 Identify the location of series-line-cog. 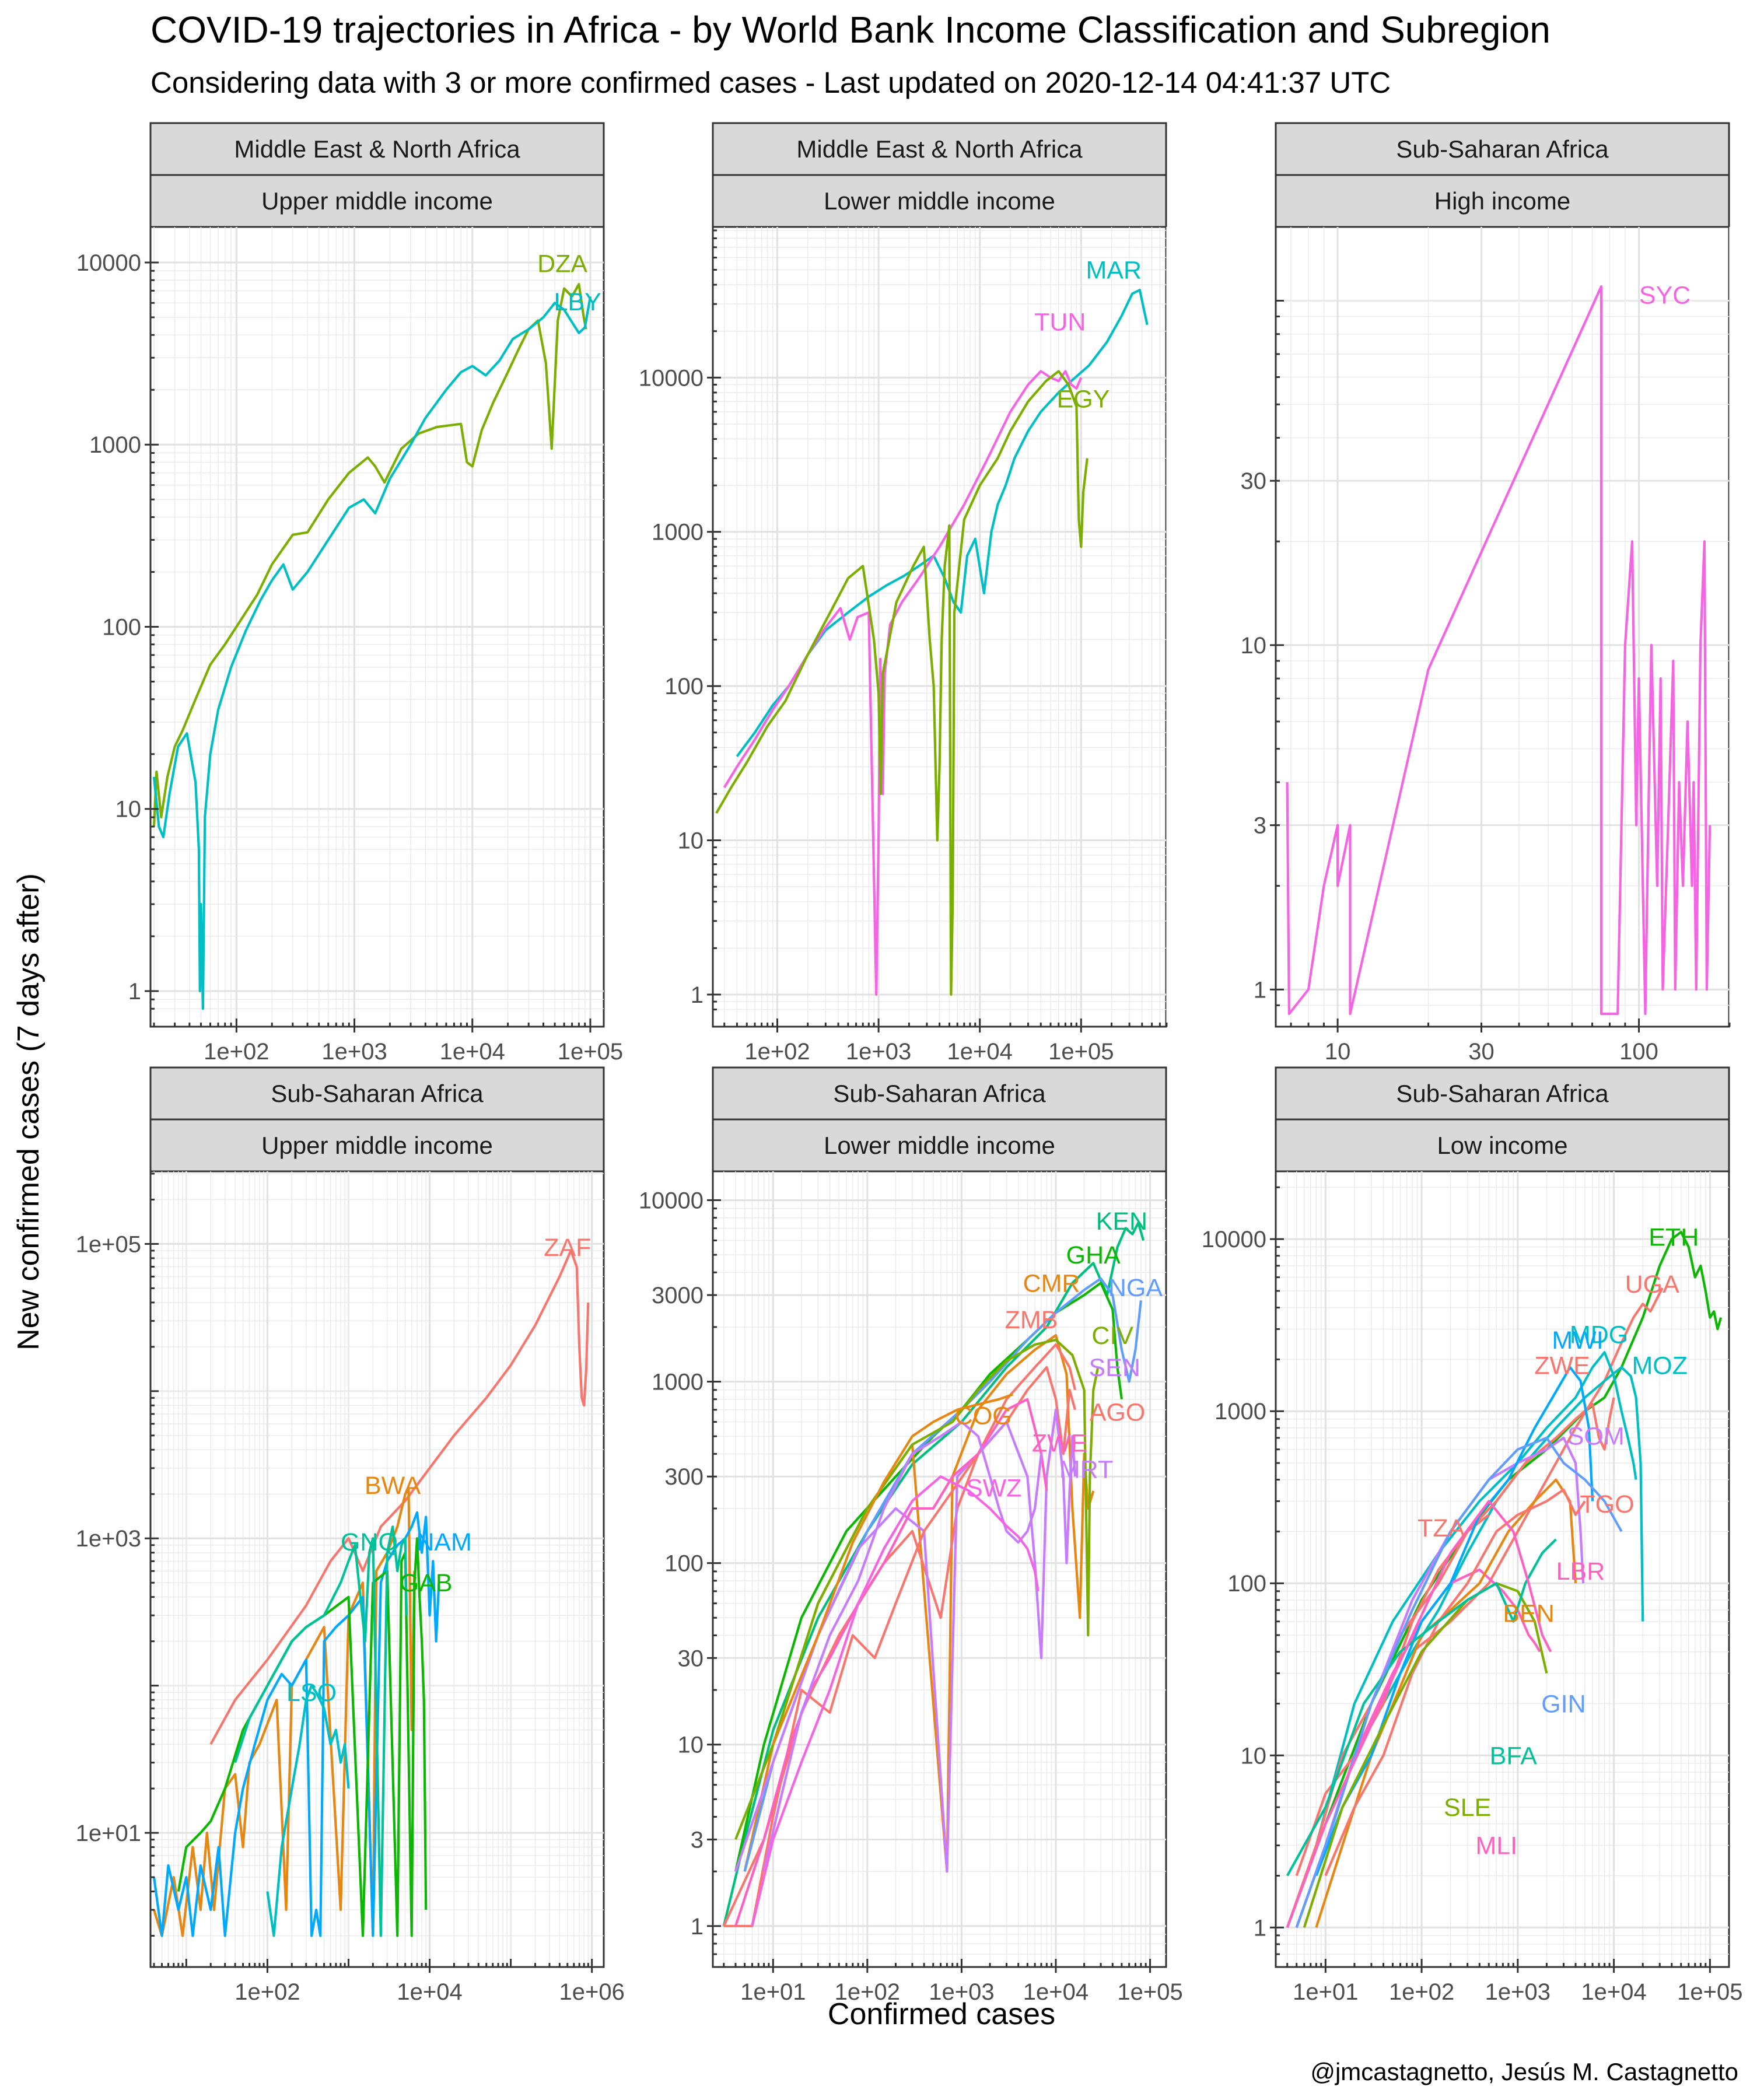
(892, 1569).